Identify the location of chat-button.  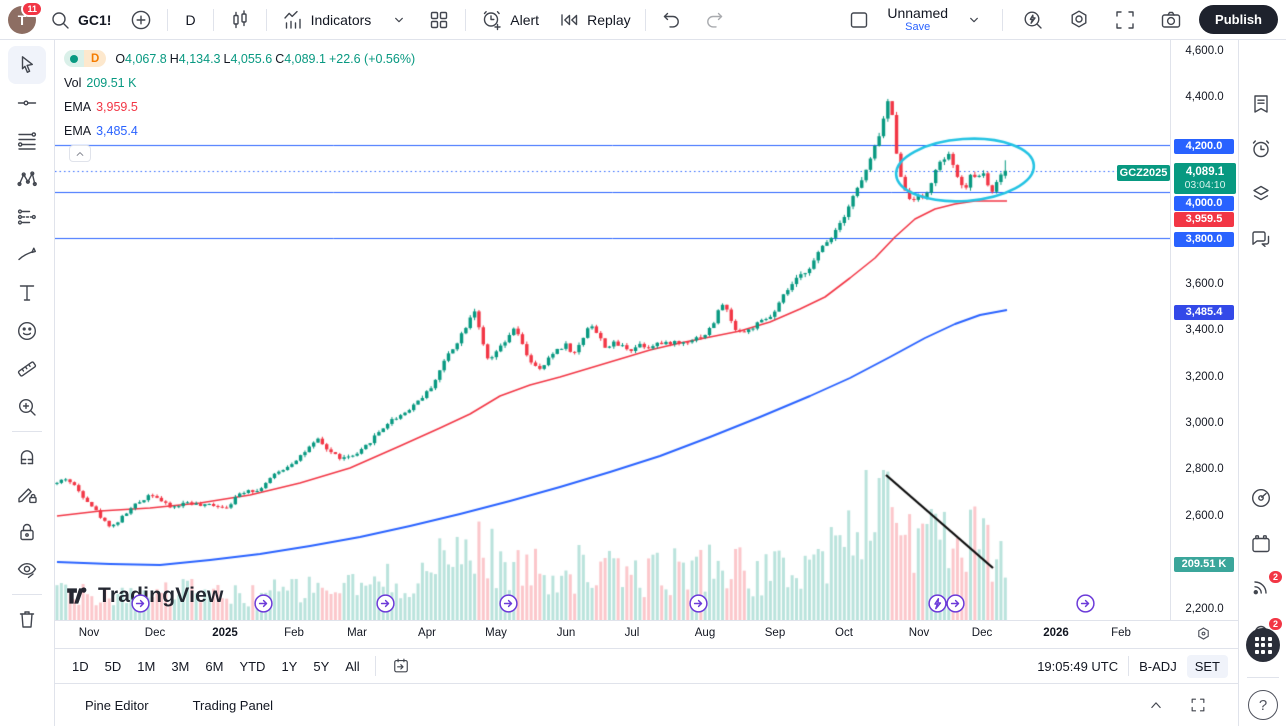
(1263, 241).